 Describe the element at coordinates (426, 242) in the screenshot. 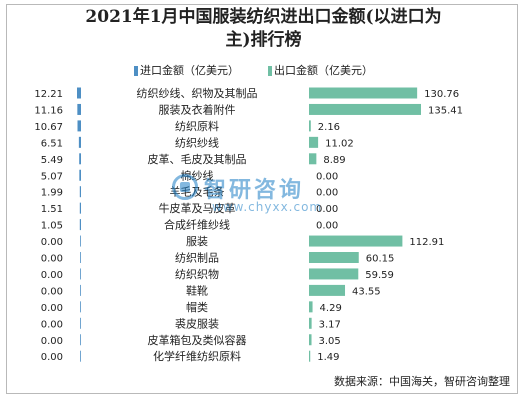

I see `export-value-label: 112.91` at that location.